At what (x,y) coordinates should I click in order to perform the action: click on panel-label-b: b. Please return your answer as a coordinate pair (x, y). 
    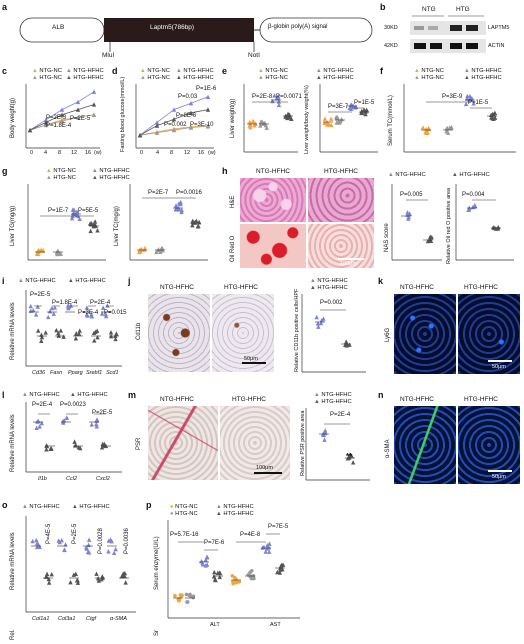
    Looking at the image, I should click on (383, 7).